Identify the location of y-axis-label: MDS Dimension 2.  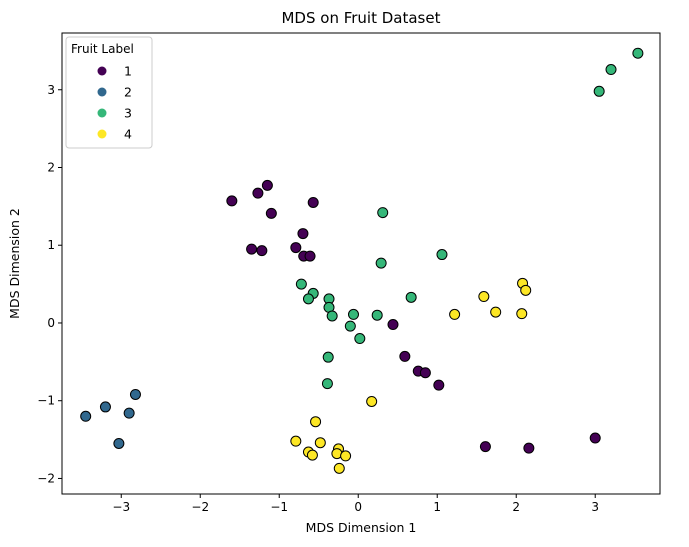
(14, 263).